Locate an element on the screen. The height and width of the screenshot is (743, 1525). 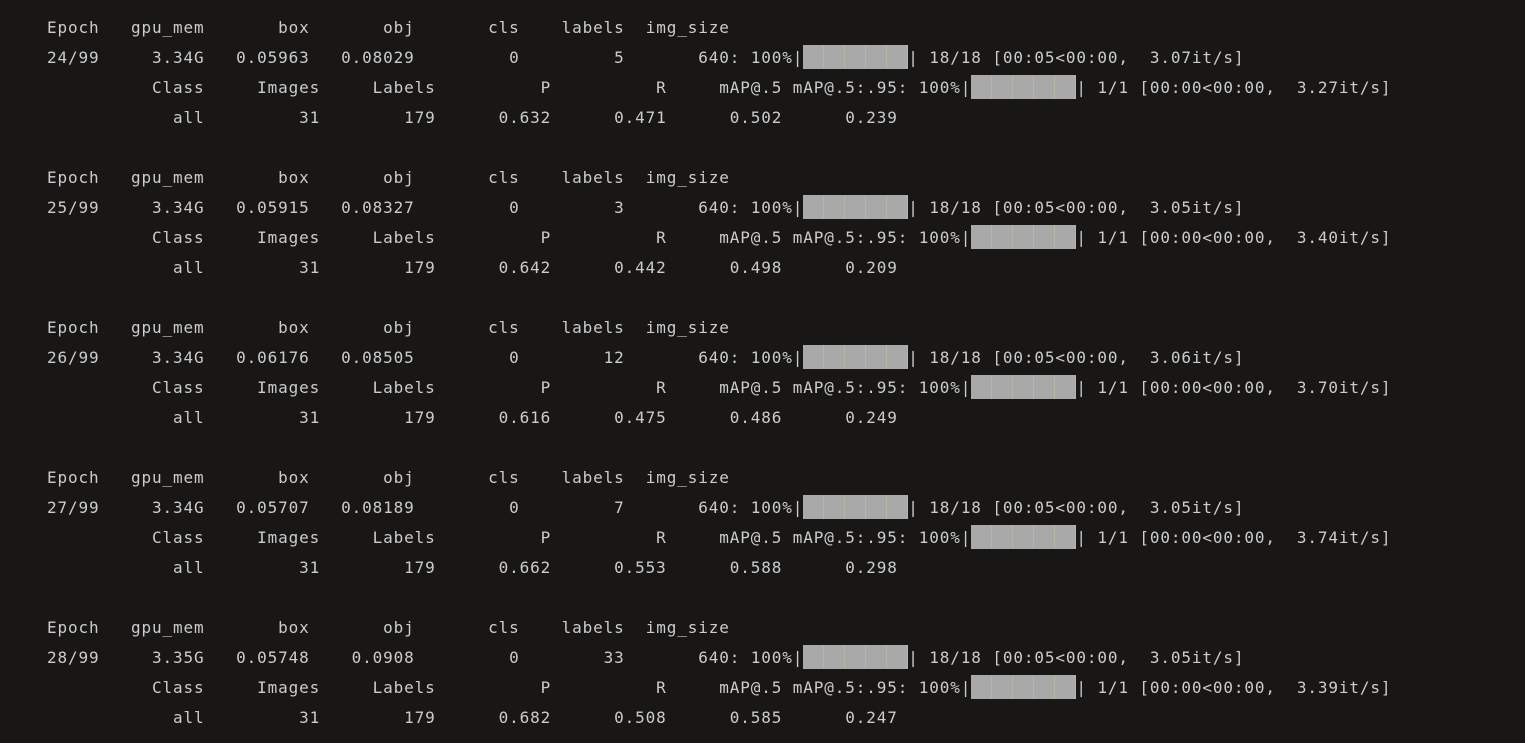
column-header: labels is located at coordinates (572, 177).